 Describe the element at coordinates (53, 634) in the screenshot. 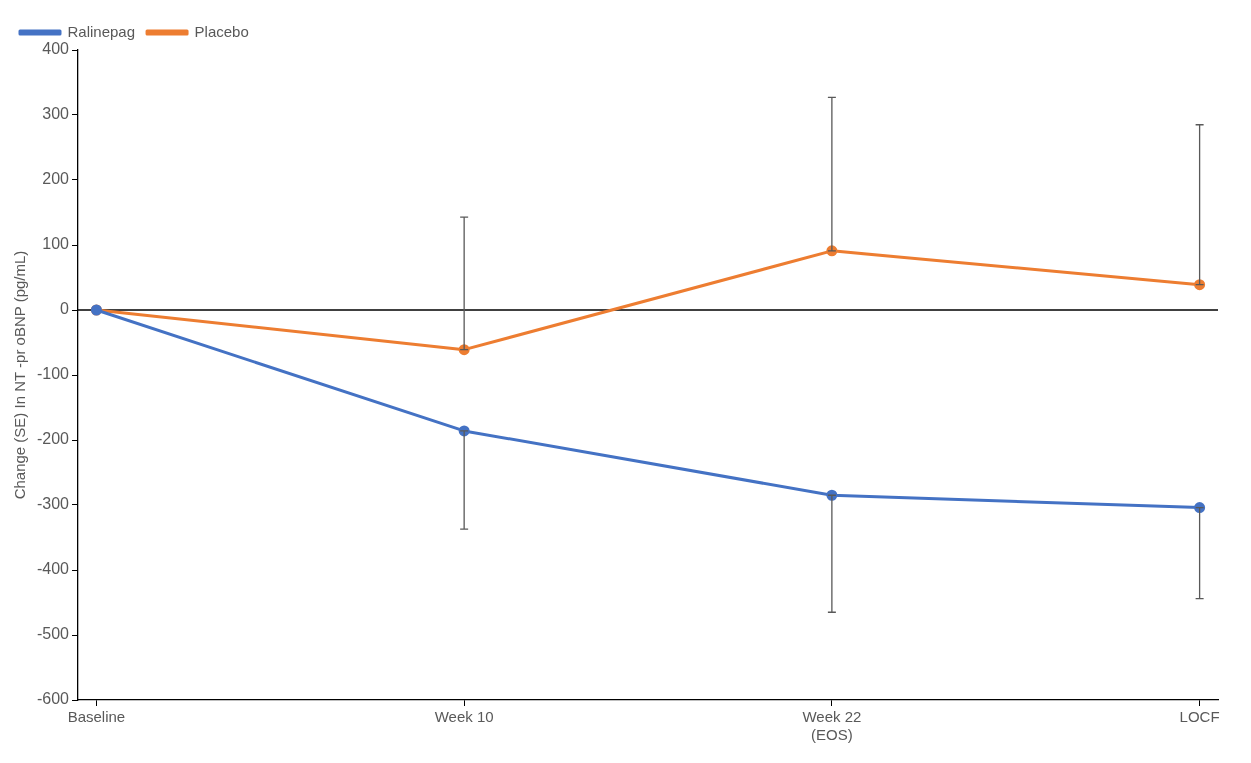

I see `y-tick-label: -500` at that location.